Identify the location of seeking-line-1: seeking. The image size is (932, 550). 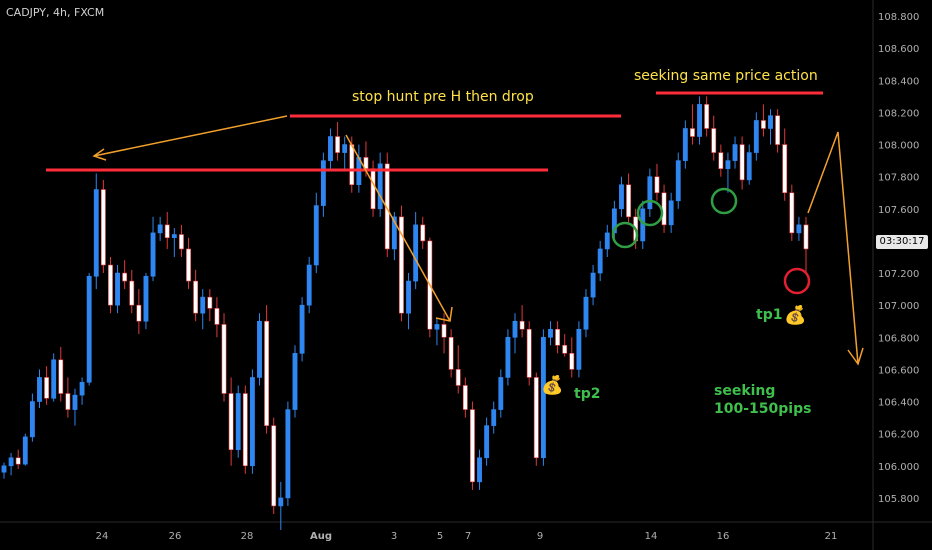
(745, 391).